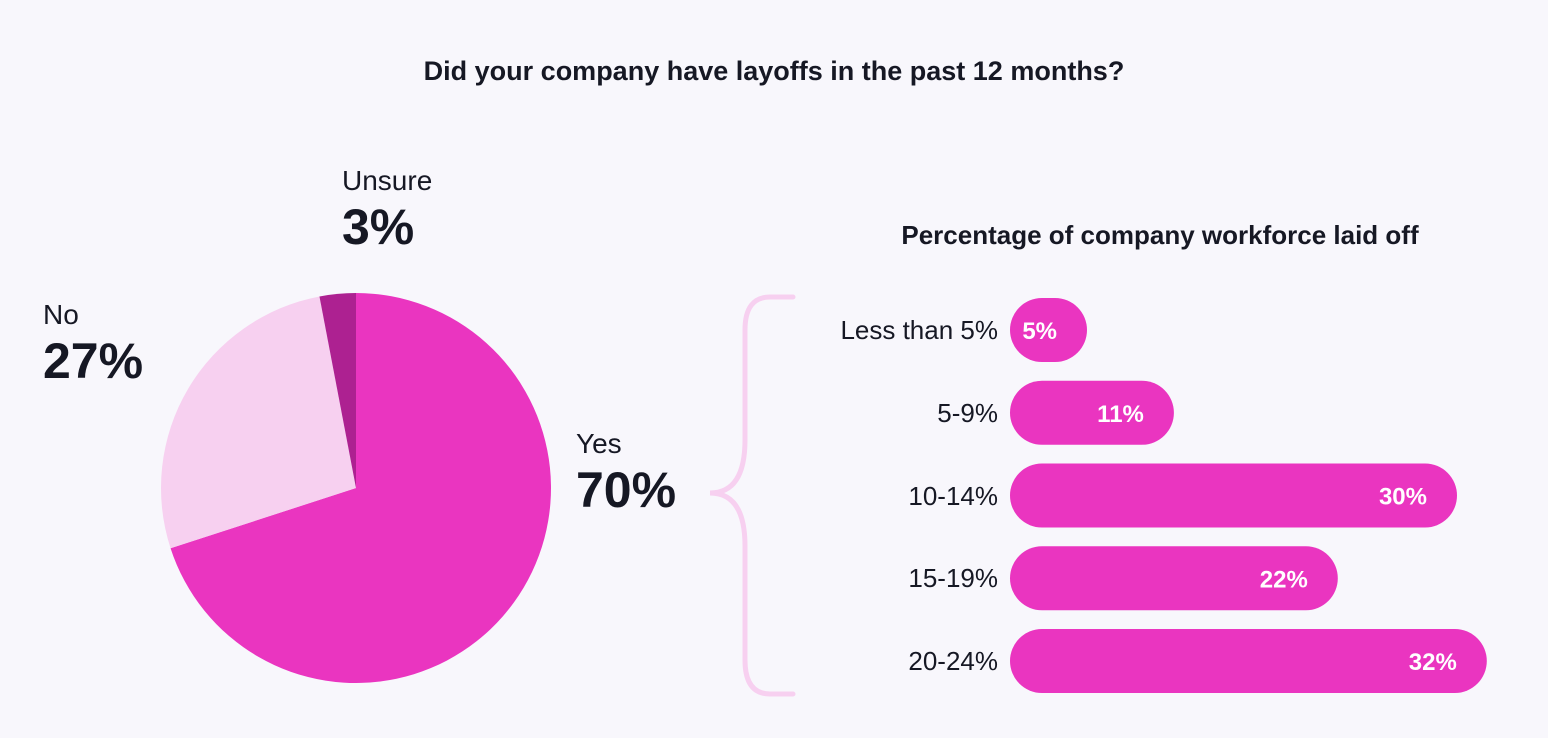 The image size is (1548, 738). I want to click on slice-value-no: 27%, so click(93, 361).